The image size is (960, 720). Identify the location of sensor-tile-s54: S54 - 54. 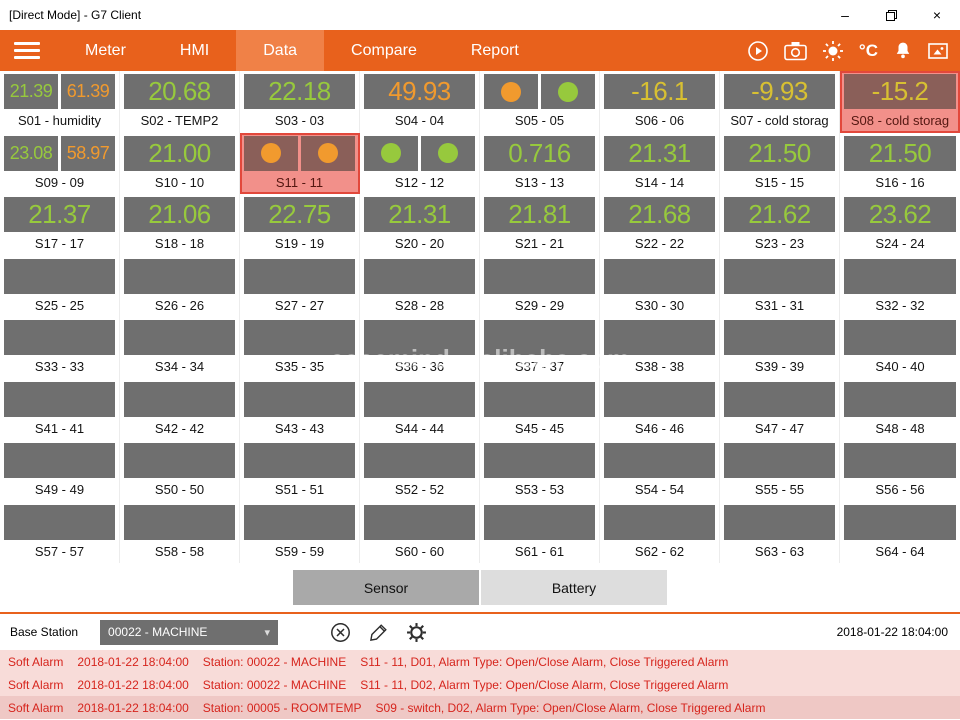
(660, 471).